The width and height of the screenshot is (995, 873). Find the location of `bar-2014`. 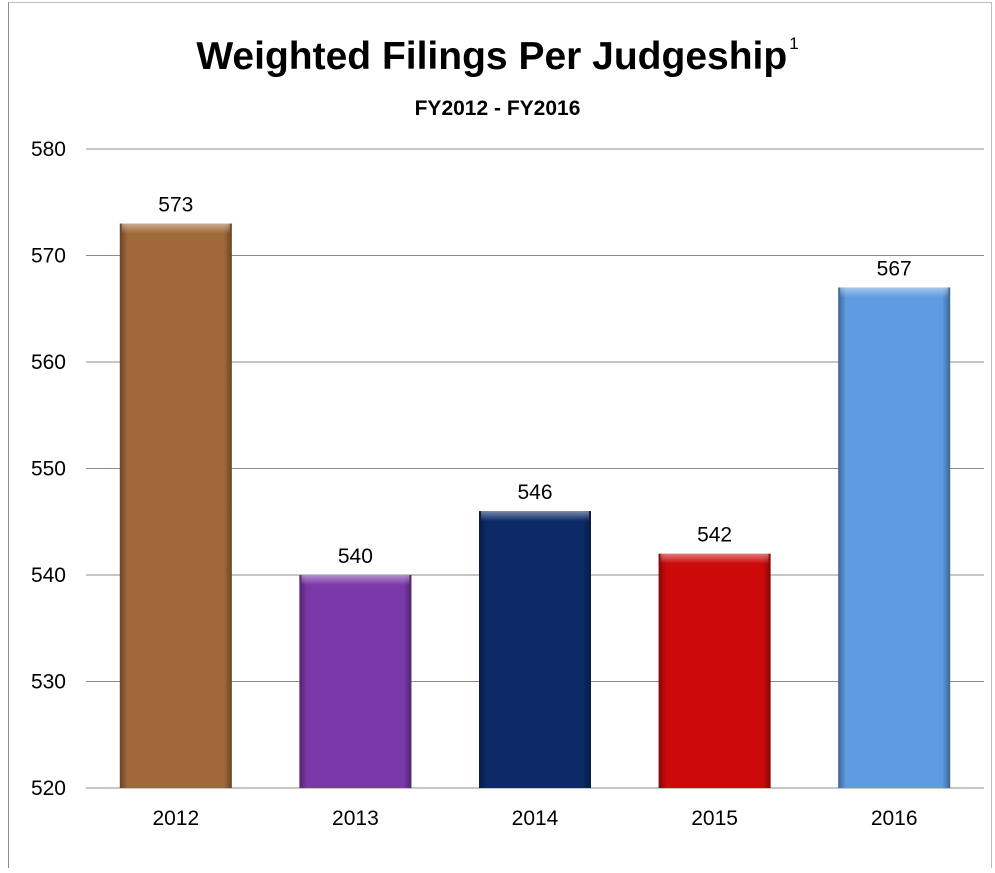

bar-2014 is located at coordinates (535, 649).